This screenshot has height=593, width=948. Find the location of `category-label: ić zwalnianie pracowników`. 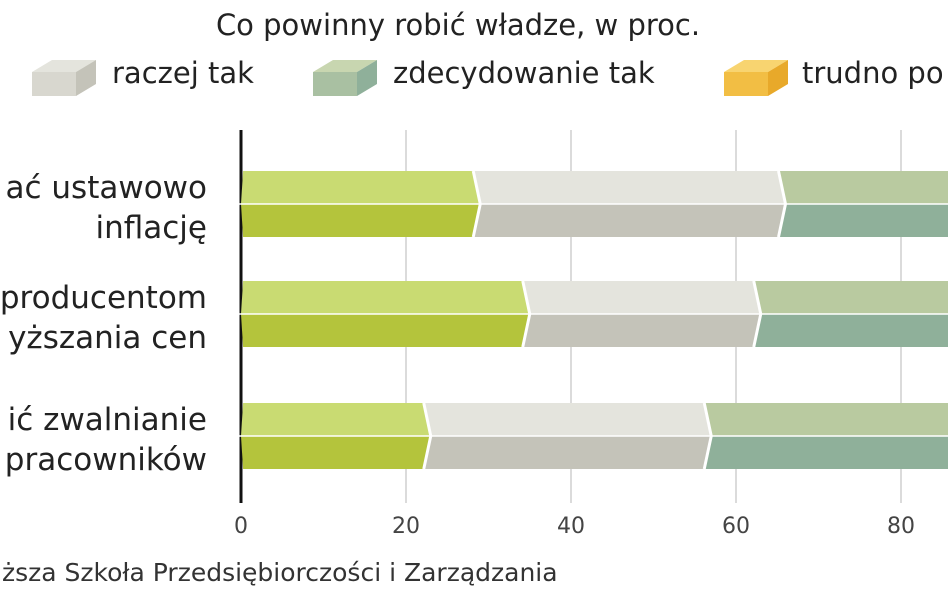

category-label: ić zwalnianie pracowników is located at coordinates (106, 440).